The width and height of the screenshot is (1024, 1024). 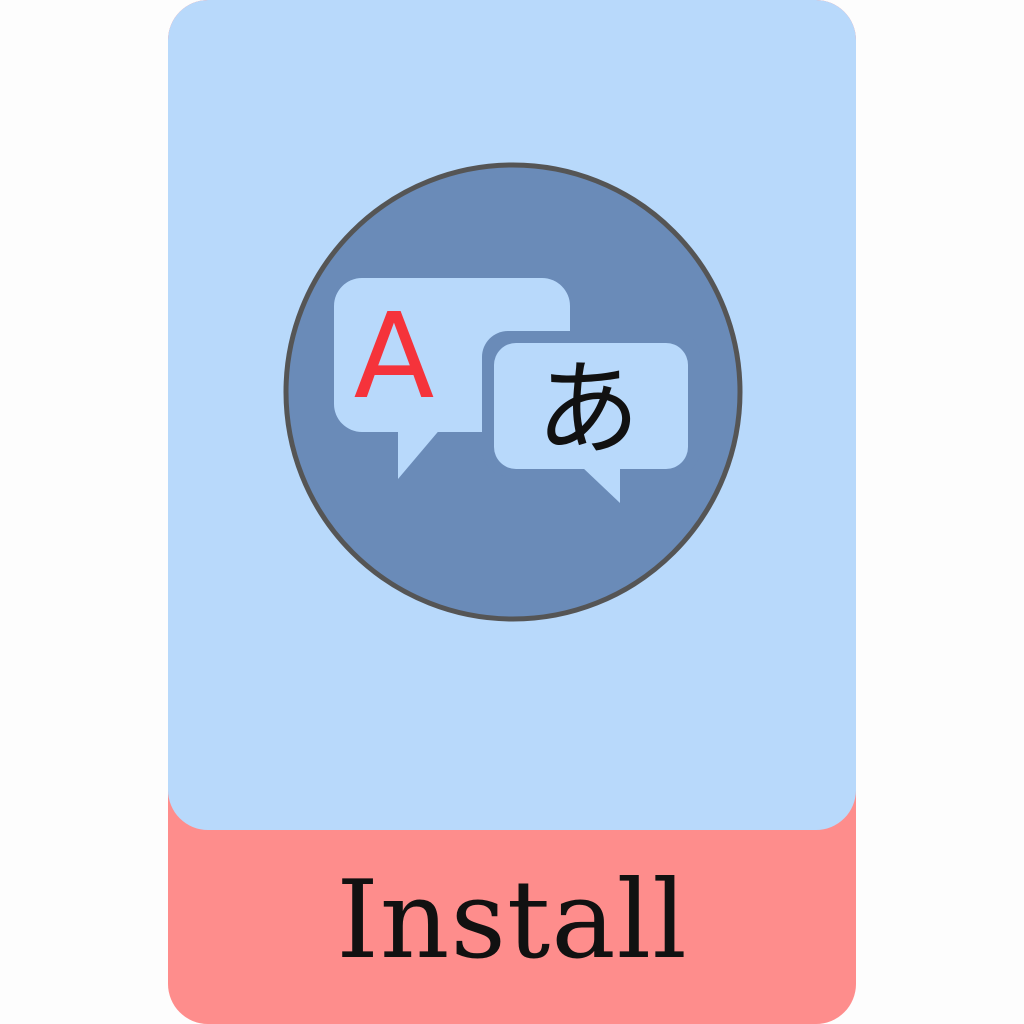 I want to click on speech-bubble-right-icon: あ, so click(x=591, y=423).